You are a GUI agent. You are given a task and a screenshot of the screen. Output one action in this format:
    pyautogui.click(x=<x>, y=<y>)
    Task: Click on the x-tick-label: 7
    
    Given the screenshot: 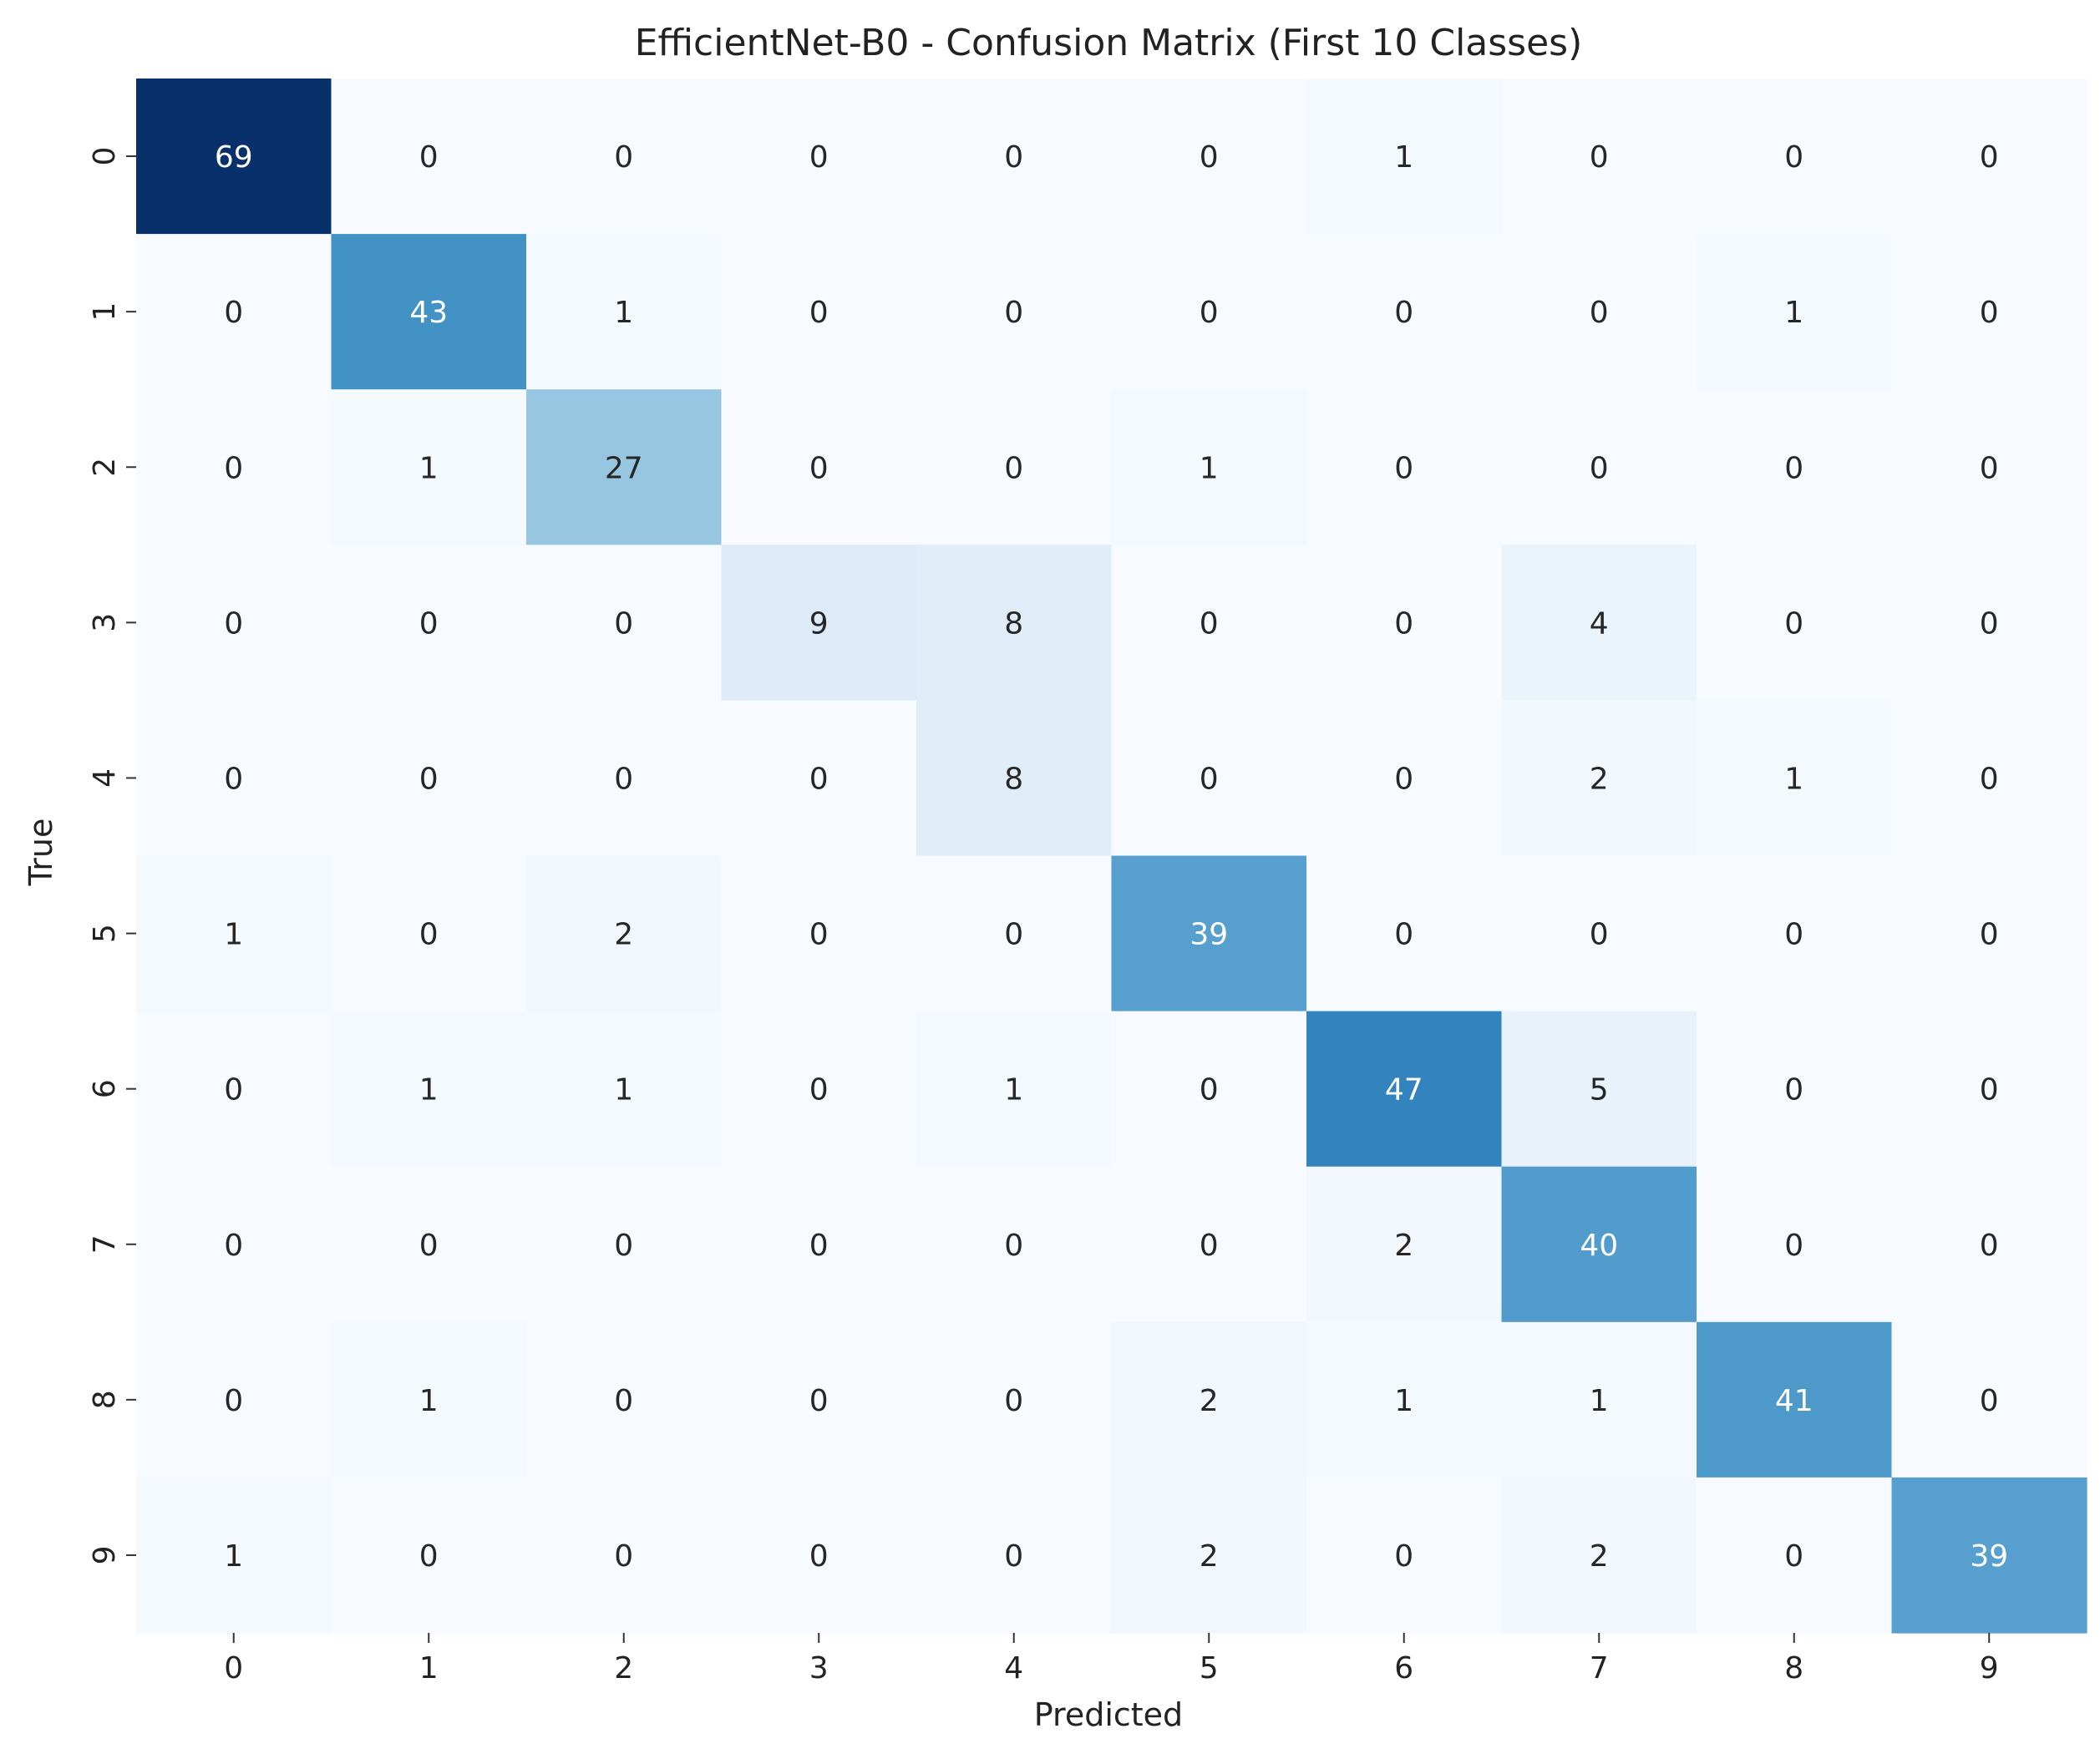 What is the action you would take?
    pyautogui.click(x=1599, y=1668)
    